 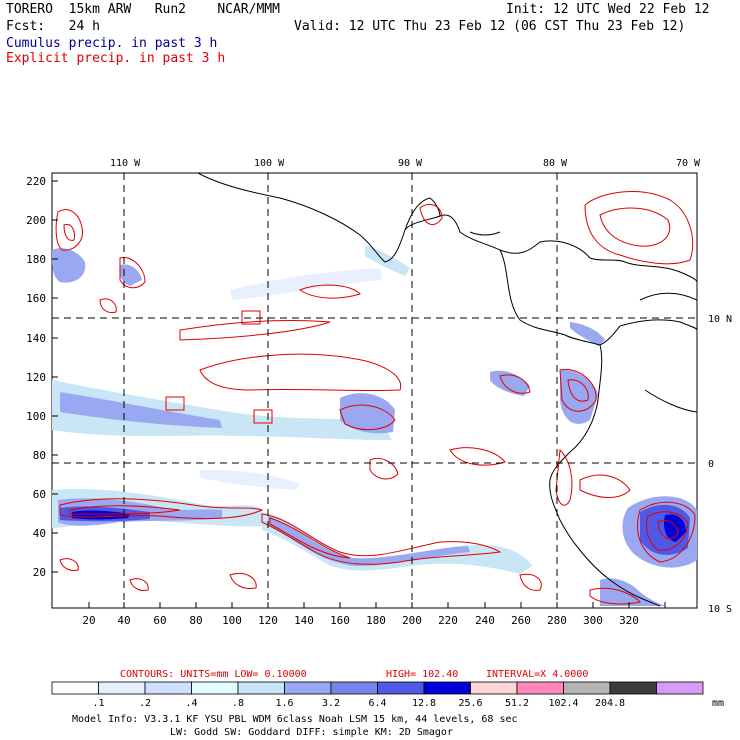 What do you see at coordinates (88, 620) in the screenshot?
I see `x-tick: 20` at bounding box center [88, 620].